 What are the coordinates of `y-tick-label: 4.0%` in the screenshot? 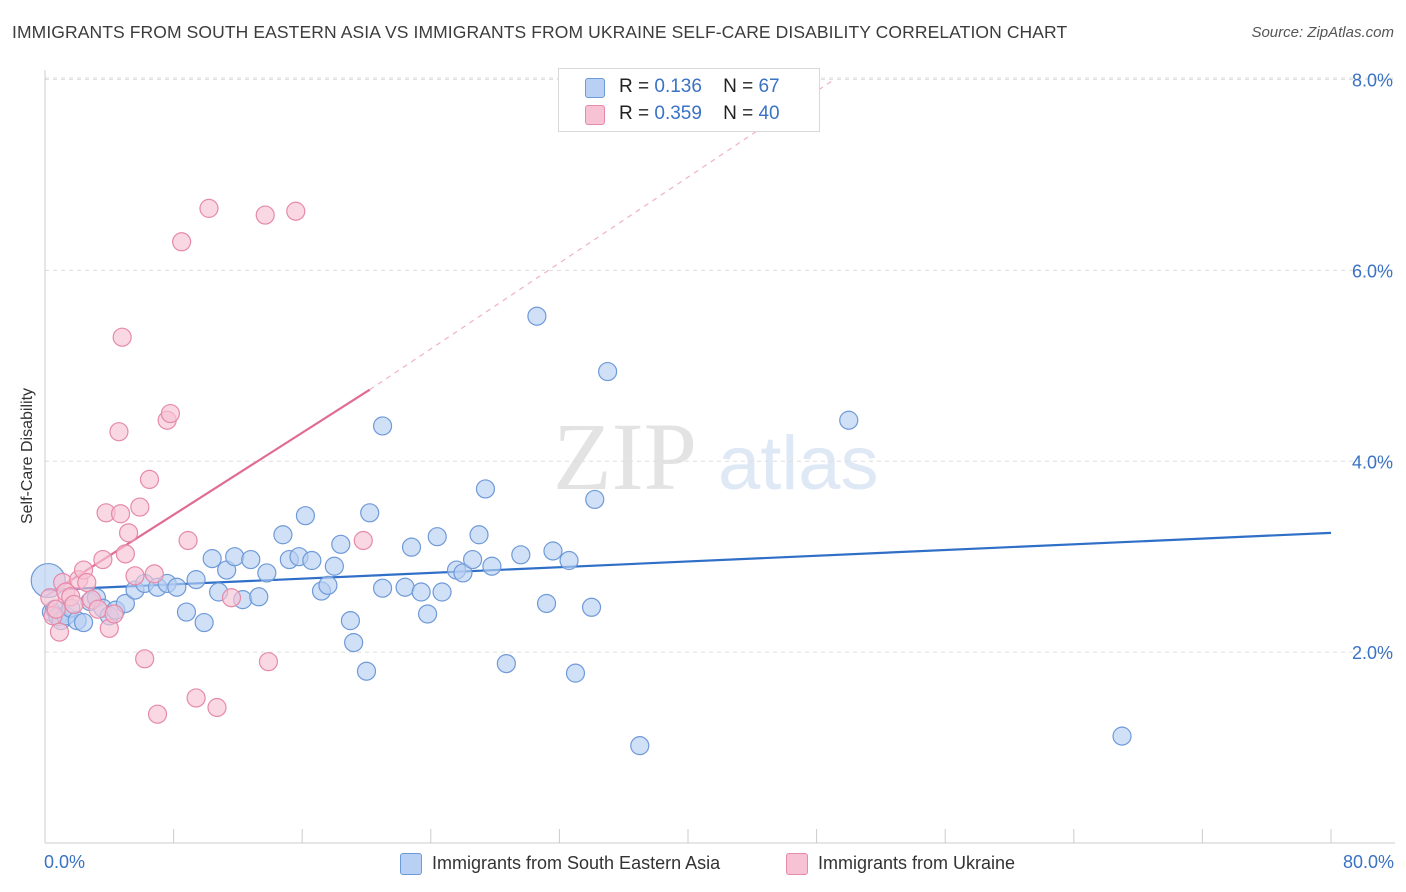 It's located at (1372, 462).